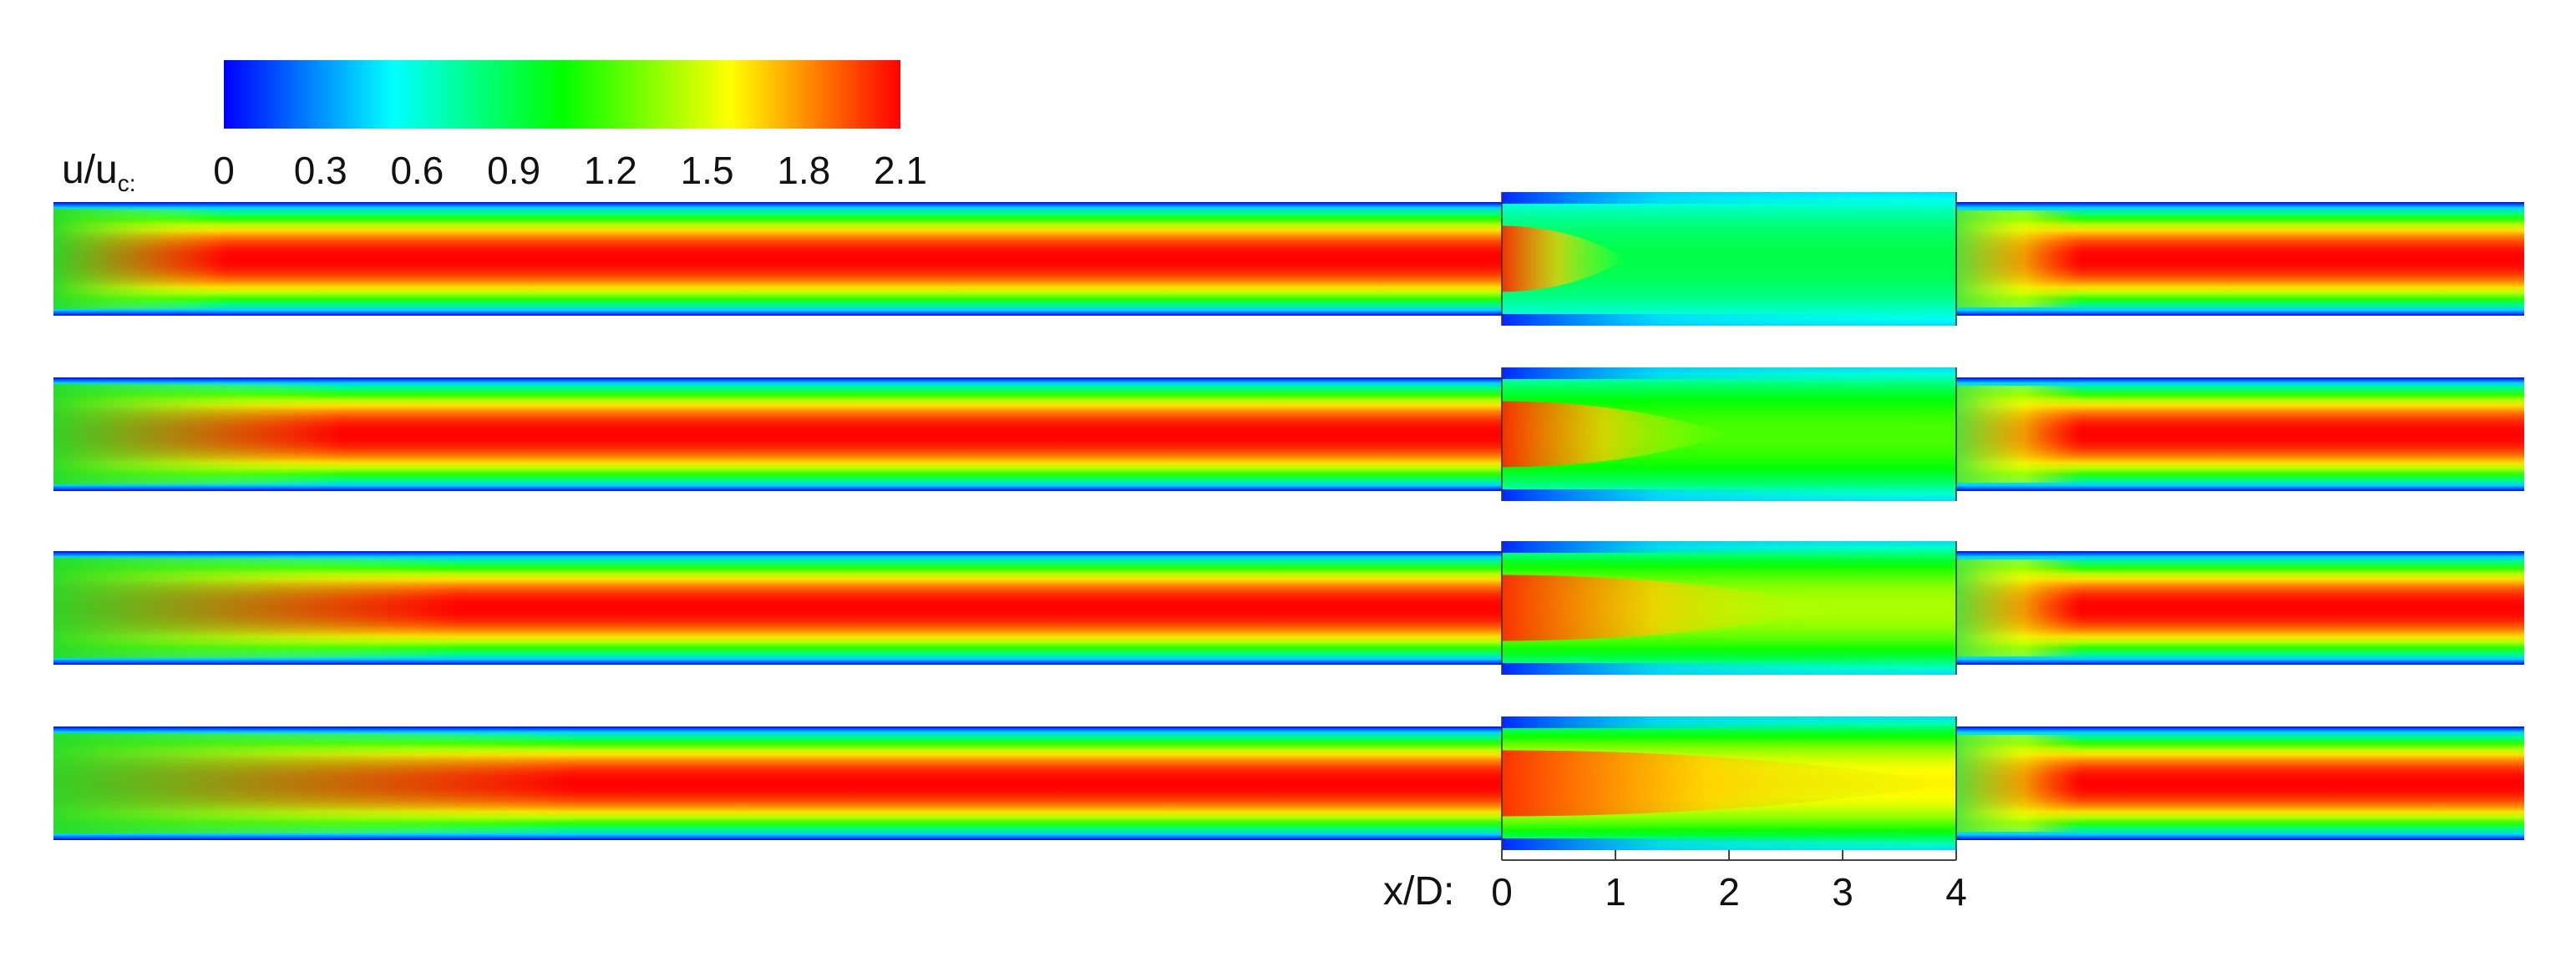 The image size is (2576, 962). What do you see at coordinates (1615, 892) in the screenshot?
I see `x-axis-tick-label: 1` at bounding box center [1615, 892].